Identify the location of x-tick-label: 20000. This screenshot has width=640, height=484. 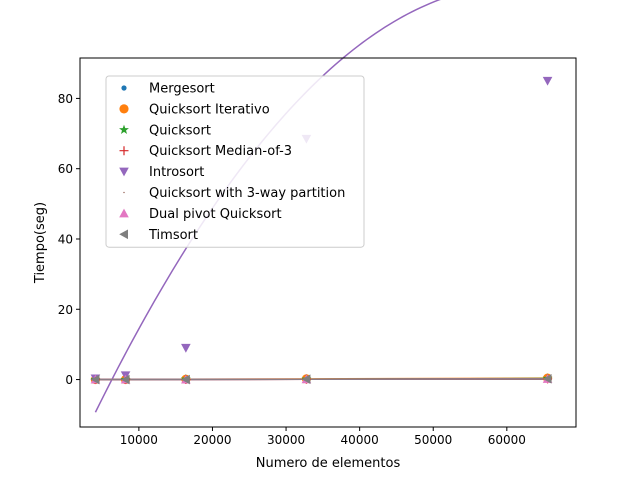
(212, 440).